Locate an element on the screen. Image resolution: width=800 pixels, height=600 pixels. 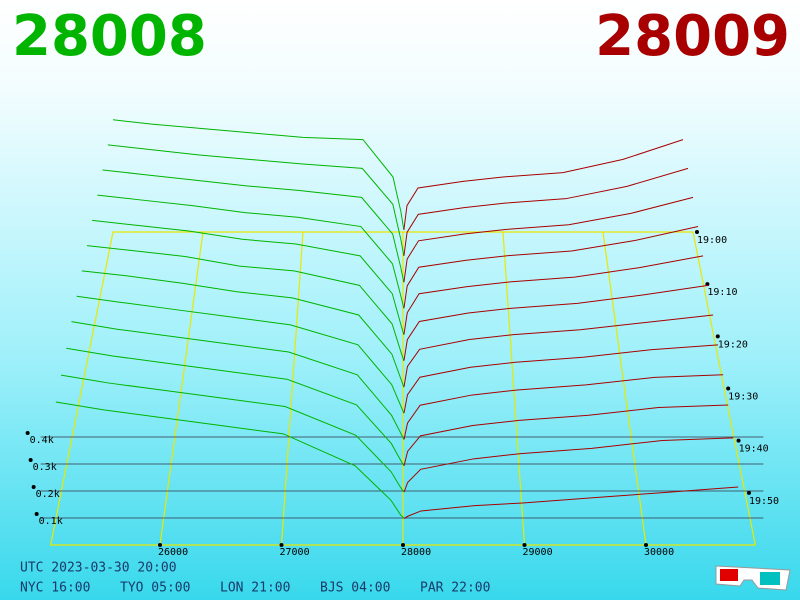
y-tick-label: 0.4k is located at coordinates (42, 440).